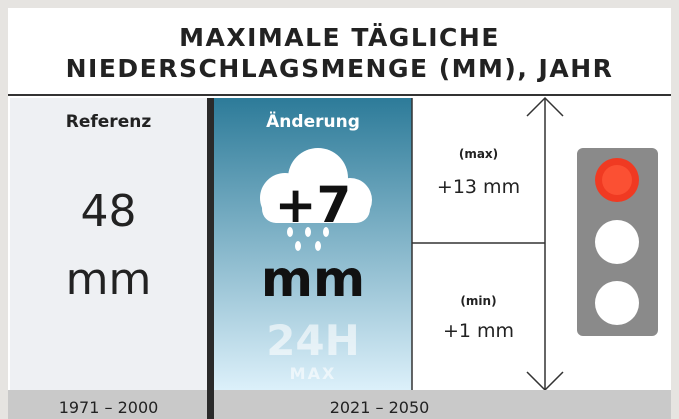 The height and width of the screenshot is (419, 679). I want to click on change-label: Änderung, so click(313, 122).